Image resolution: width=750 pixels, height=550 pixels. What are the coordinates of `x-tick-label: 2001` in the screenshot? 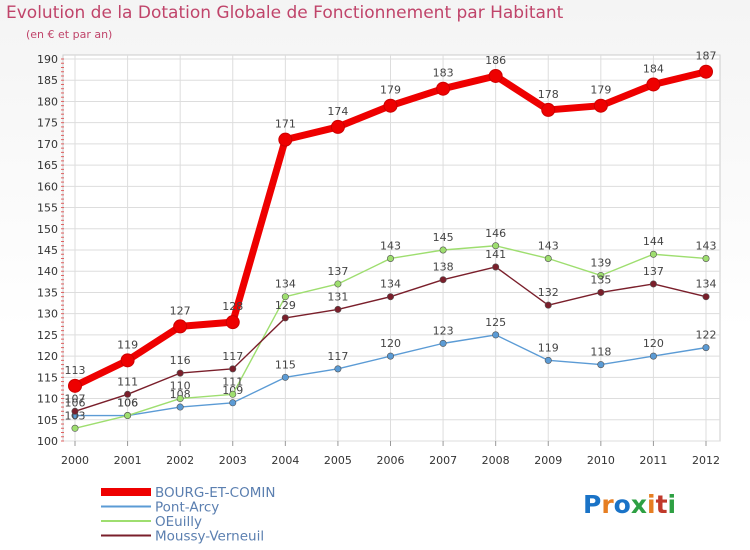 It's located at (128, 460).